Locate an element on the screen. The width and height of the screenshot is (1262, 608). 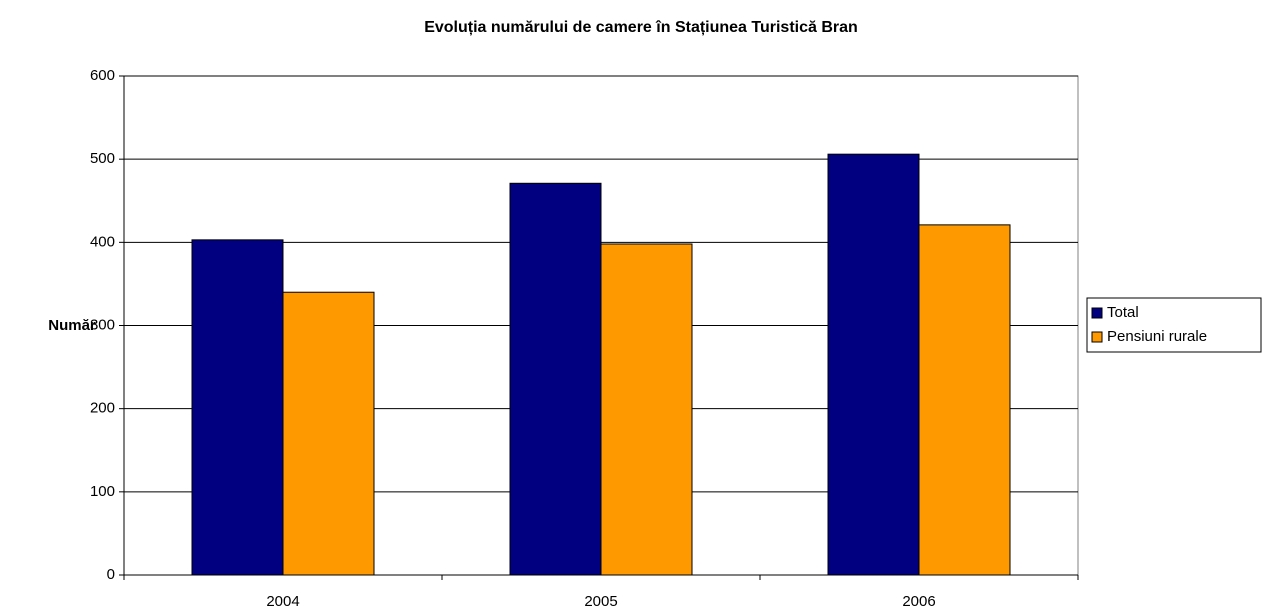
y-tick-label: 100 is located at coordinates (102, 491).